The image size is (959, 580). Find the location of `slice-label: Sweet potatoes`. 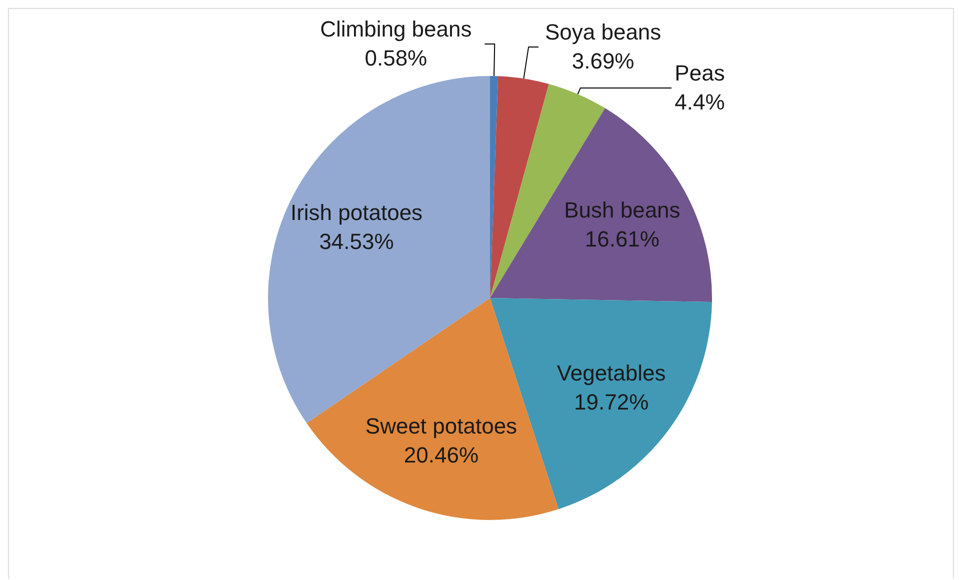

slice-label: Sweet potatoes is located at coordinates (441, 425).